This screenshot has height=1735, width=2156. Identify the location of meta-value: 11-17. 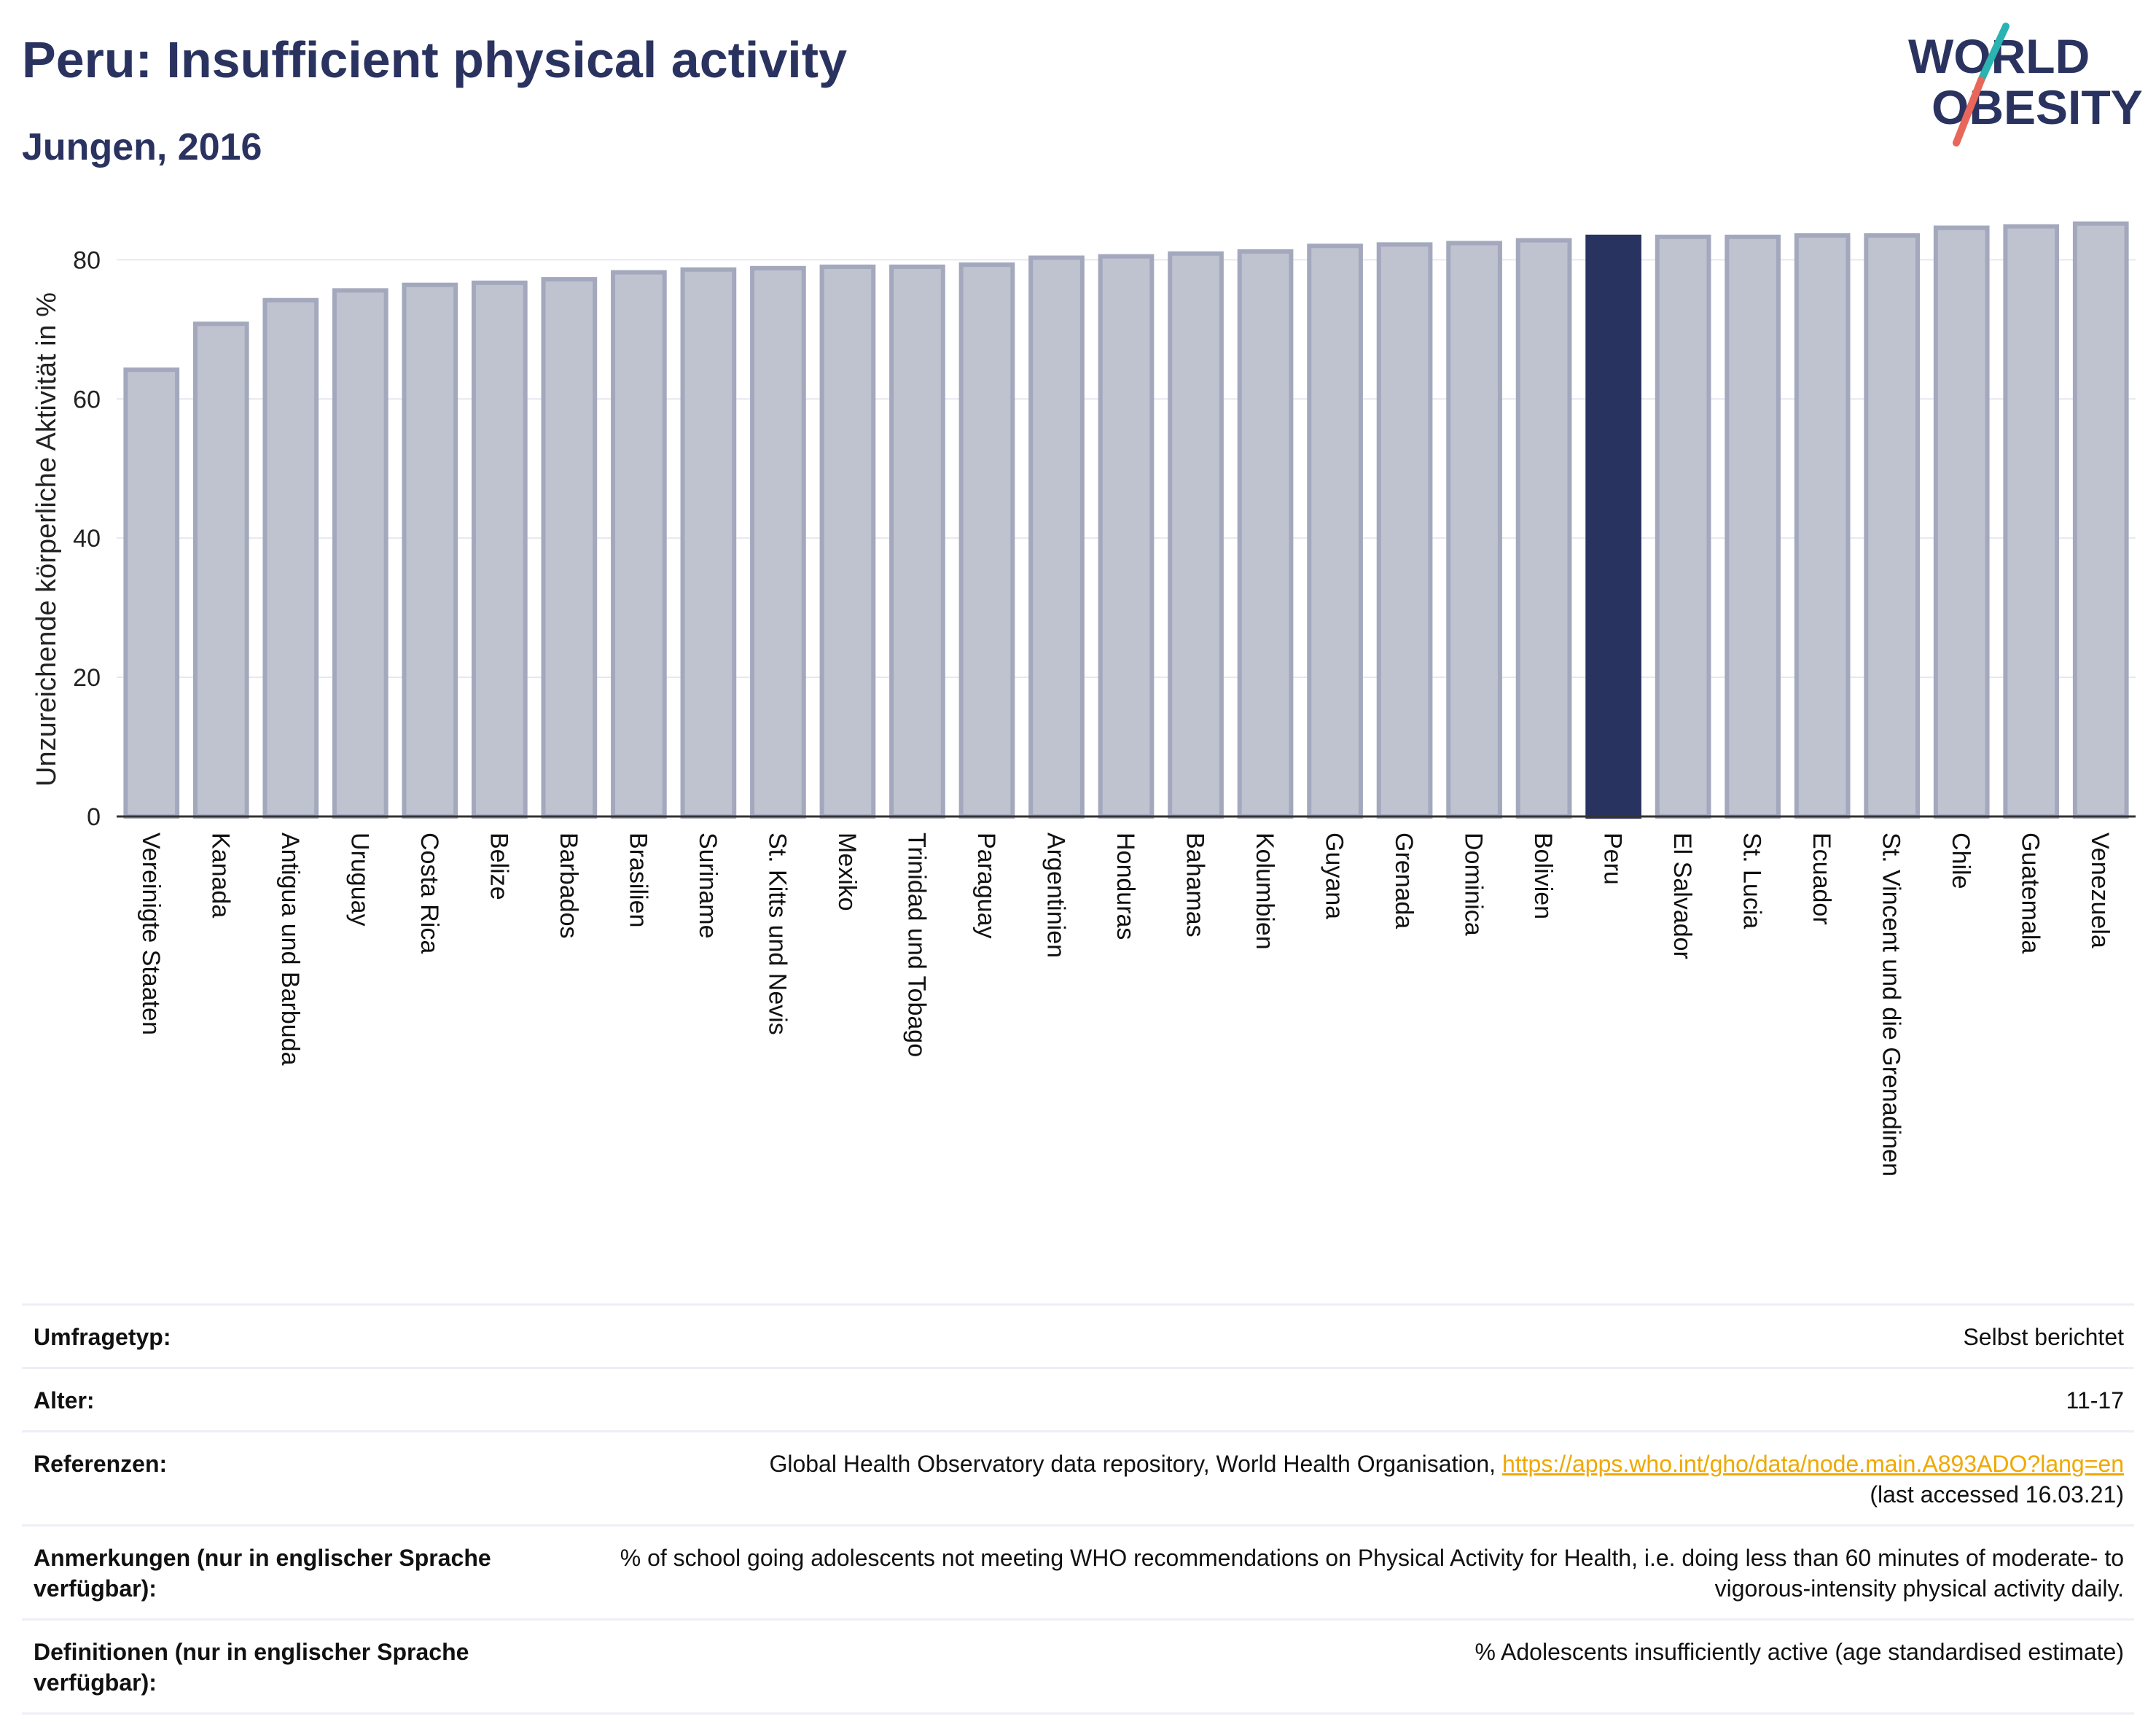
(2095, 1400).